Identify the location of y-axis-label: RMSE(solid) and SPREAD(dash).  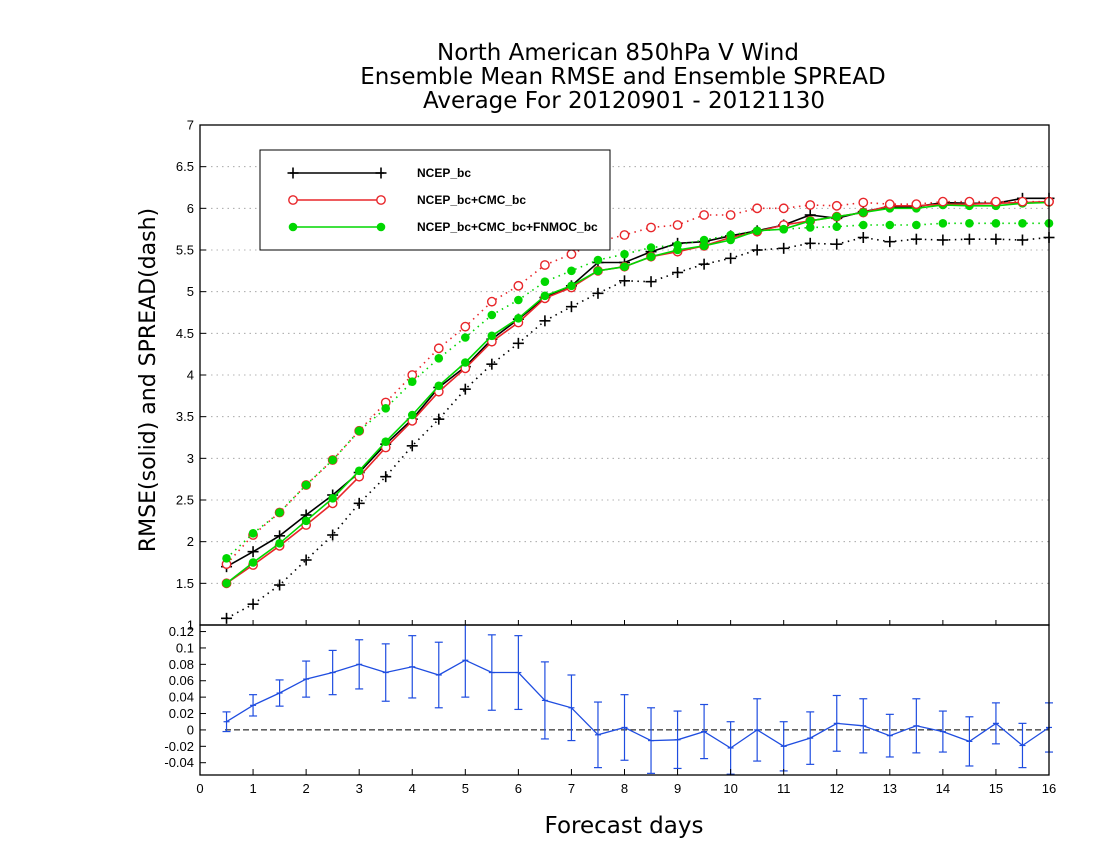
(148, 380).